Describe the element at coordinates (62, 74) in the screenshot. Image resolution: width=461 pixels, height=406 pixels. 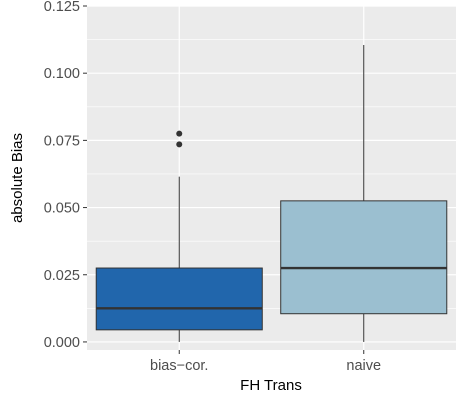
I see `y-tick-label: 0.100` at that location.